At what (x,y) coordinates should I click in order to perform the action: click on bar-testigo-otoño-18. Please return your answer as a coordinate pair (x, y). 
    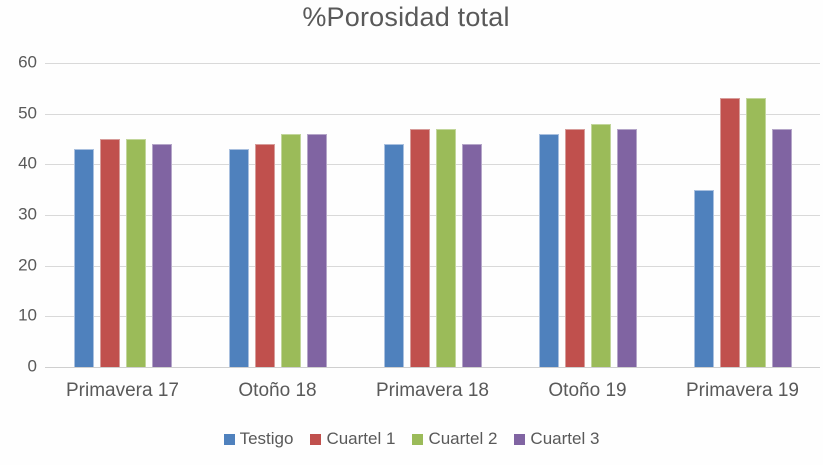
    Looking at the image, I should click on (238, 258).